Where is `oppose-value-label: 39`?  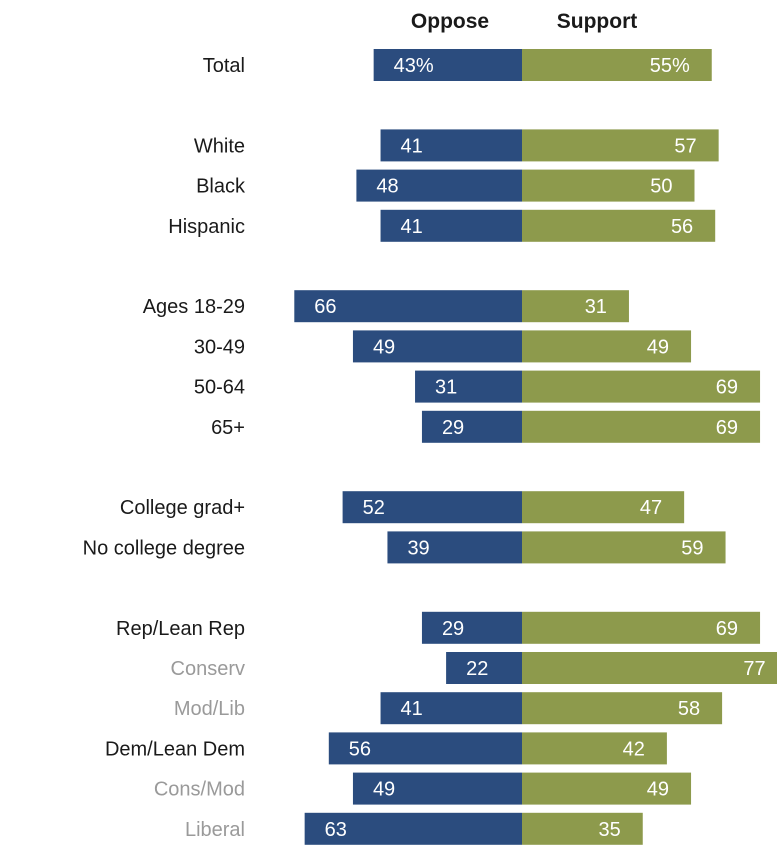
oppose-value-label: 39 is located at coordinates (418, 548).